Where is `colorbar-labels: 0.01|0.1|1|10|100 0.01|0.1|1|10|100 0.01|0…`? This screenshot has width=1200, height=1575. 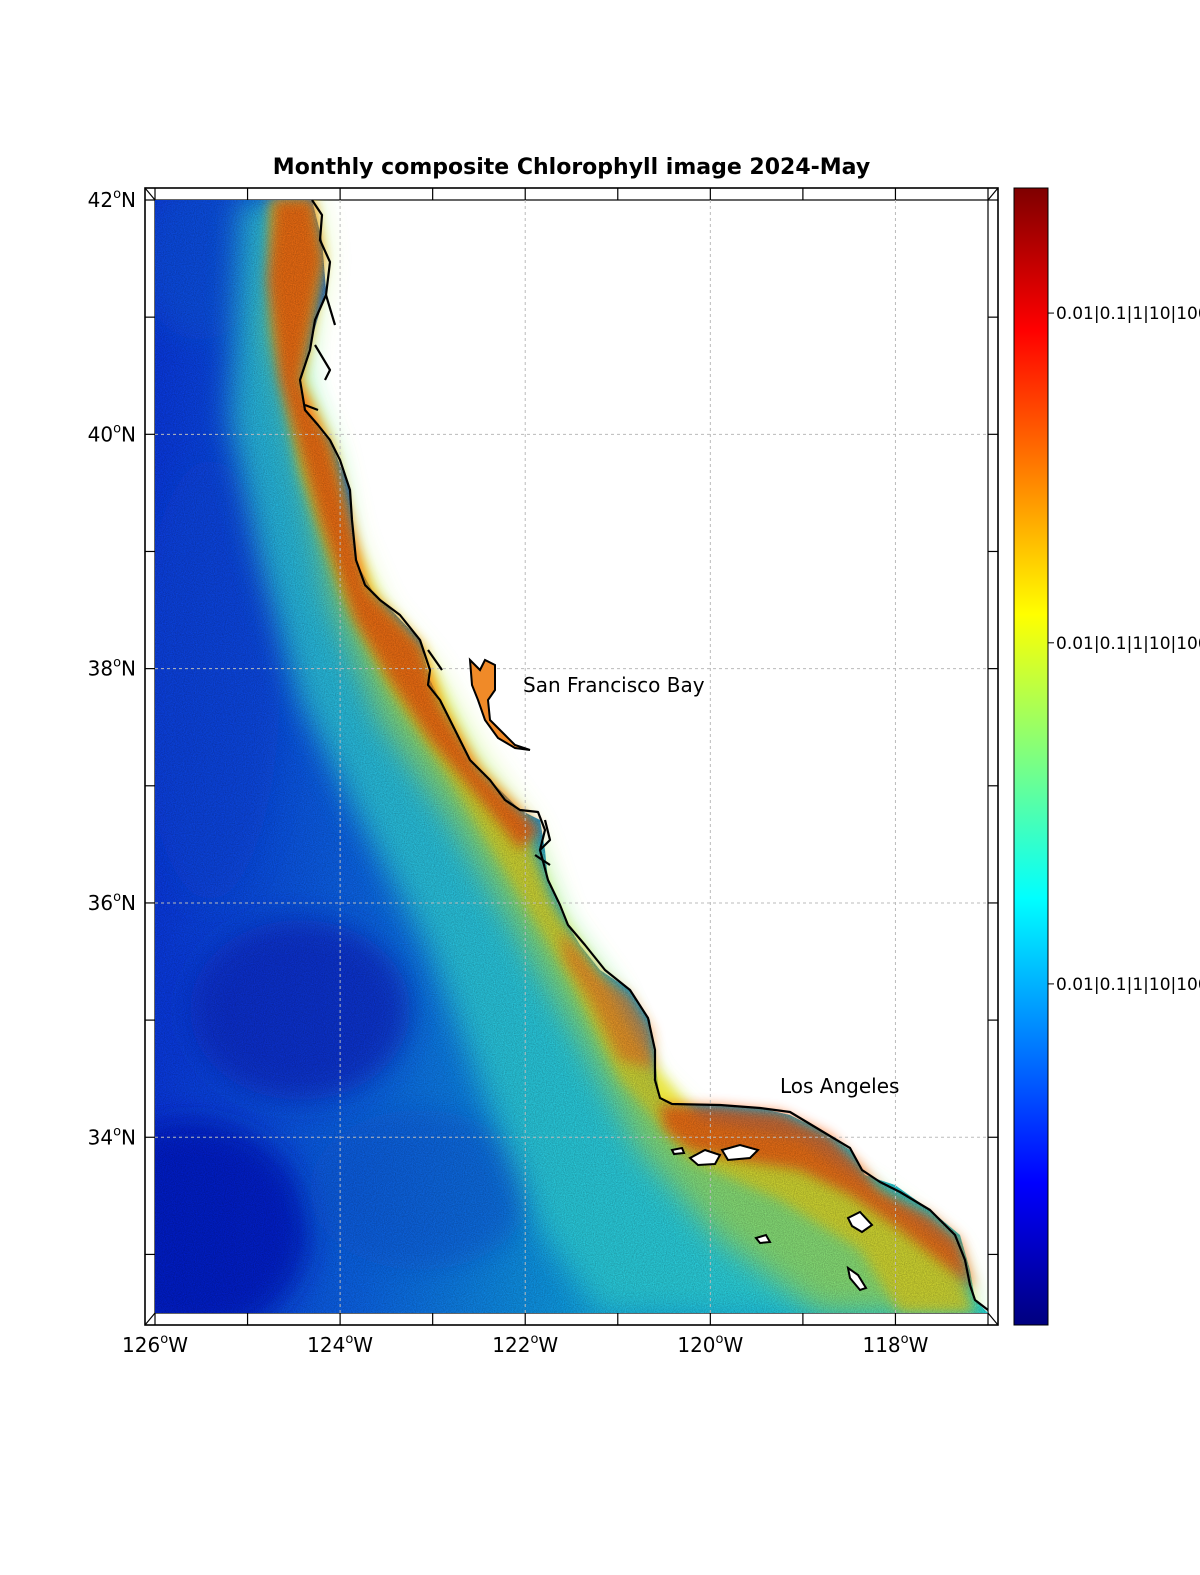 colorbar-labels: 0.01|0.1|1|10|100 0.01|0.1|1|10|100 0.01|0… is located at coordinates (1124, 649).